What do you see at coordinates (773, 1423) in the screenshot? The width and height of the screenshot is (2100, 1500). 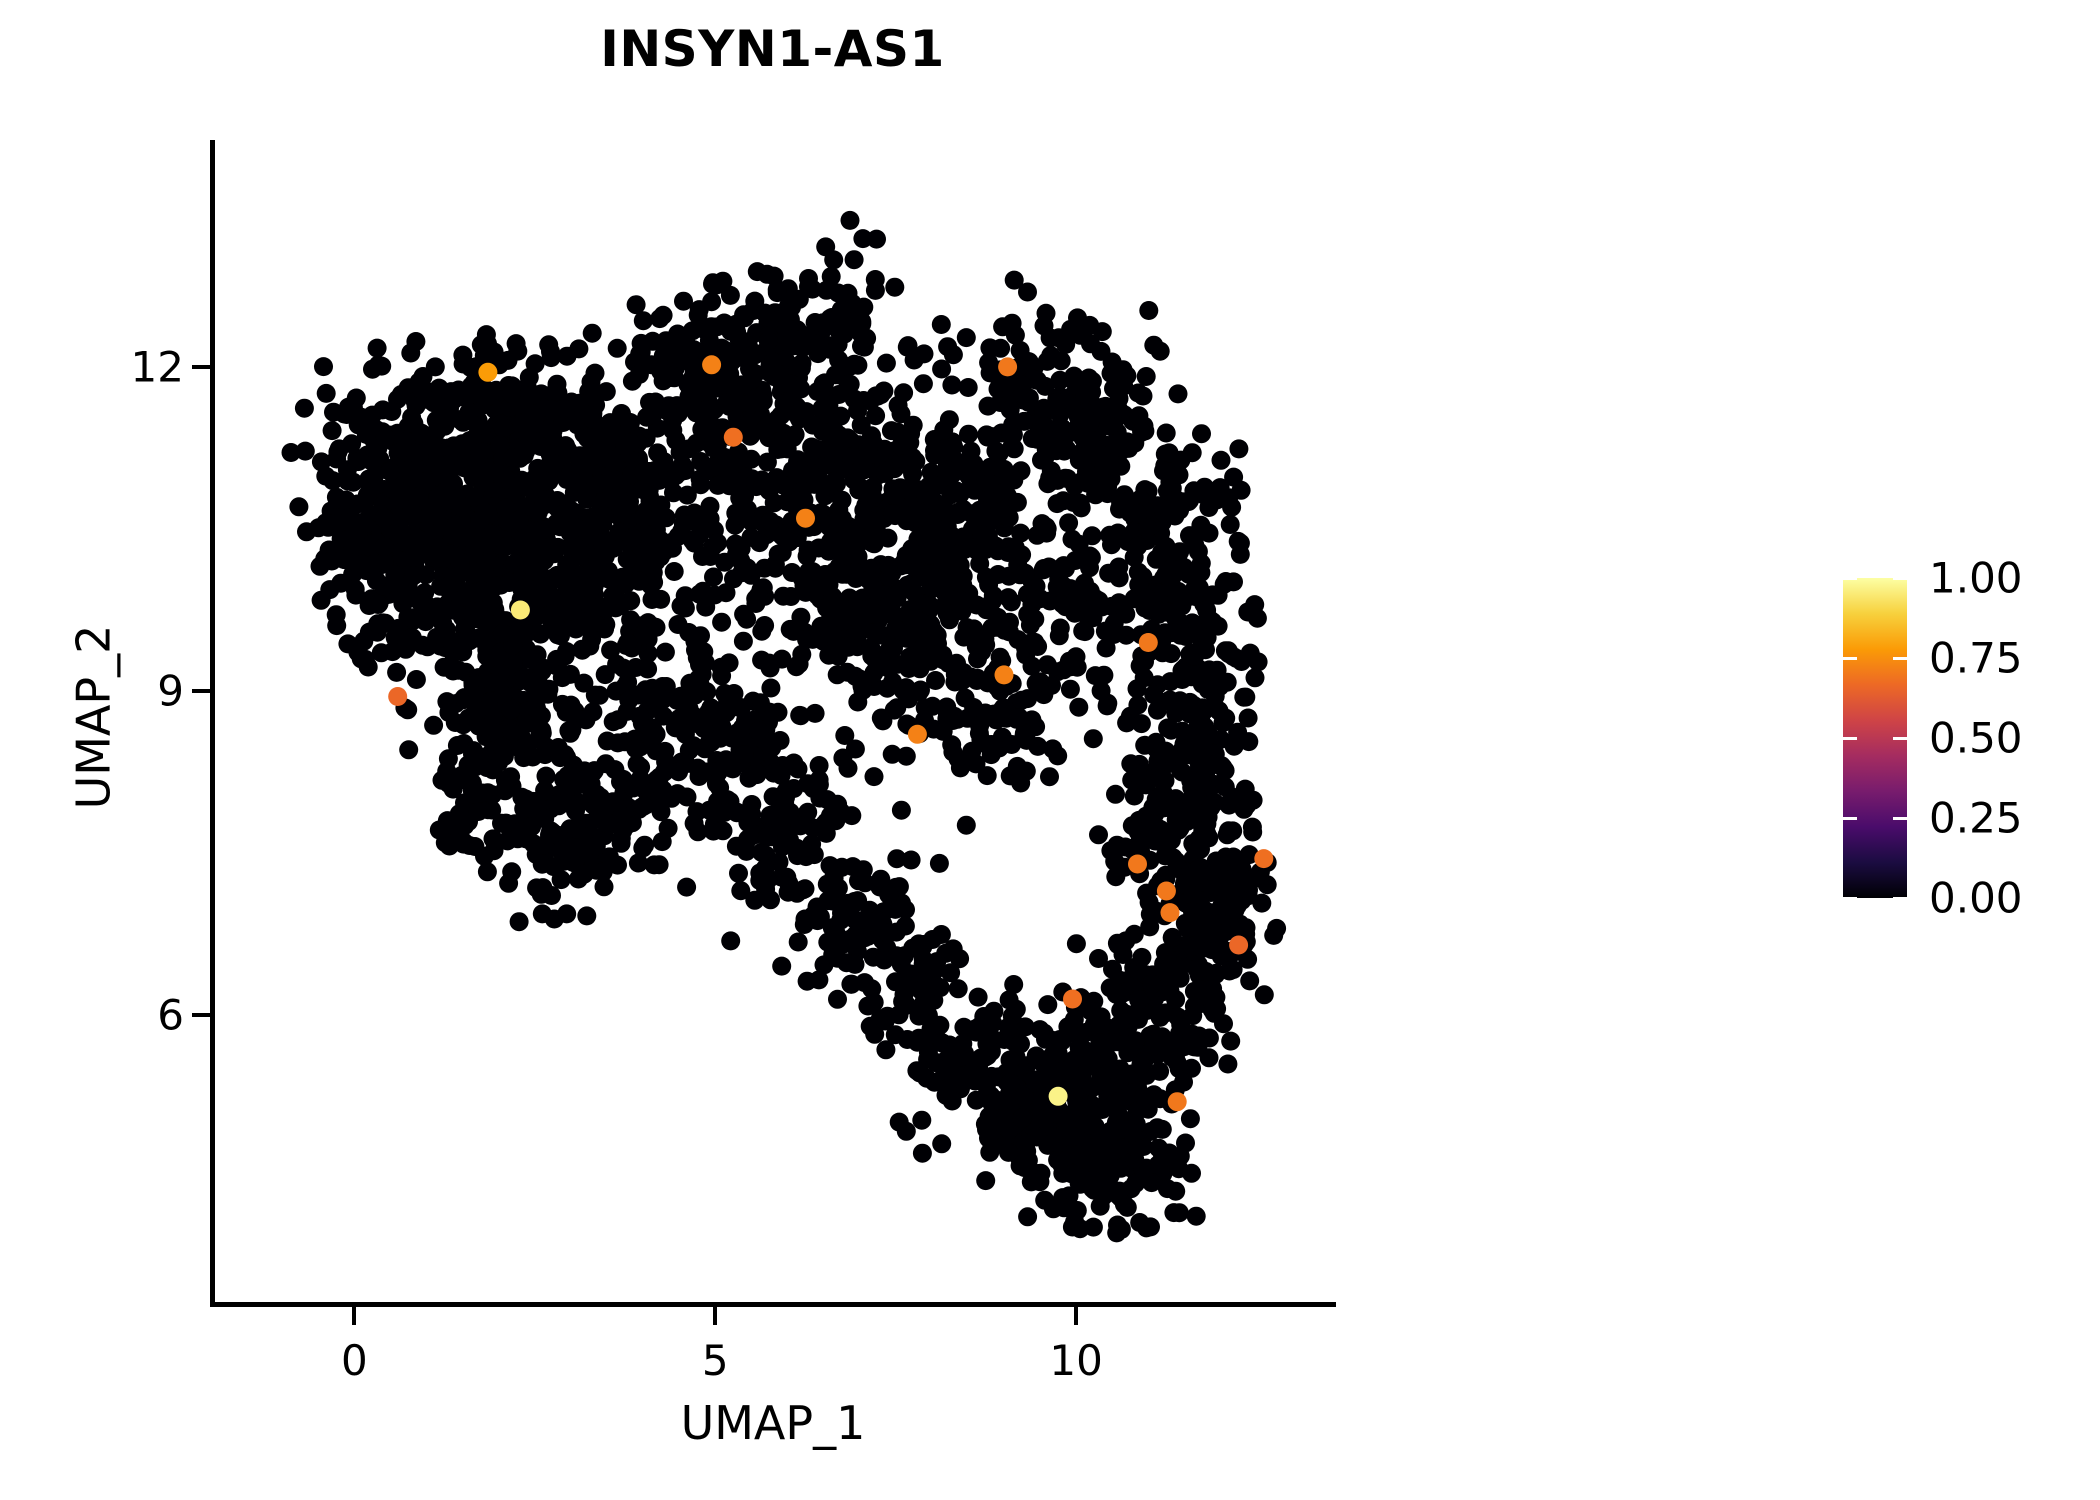 I see `x-axis-label: UMAP_1` at bounding box center [773, 1423].